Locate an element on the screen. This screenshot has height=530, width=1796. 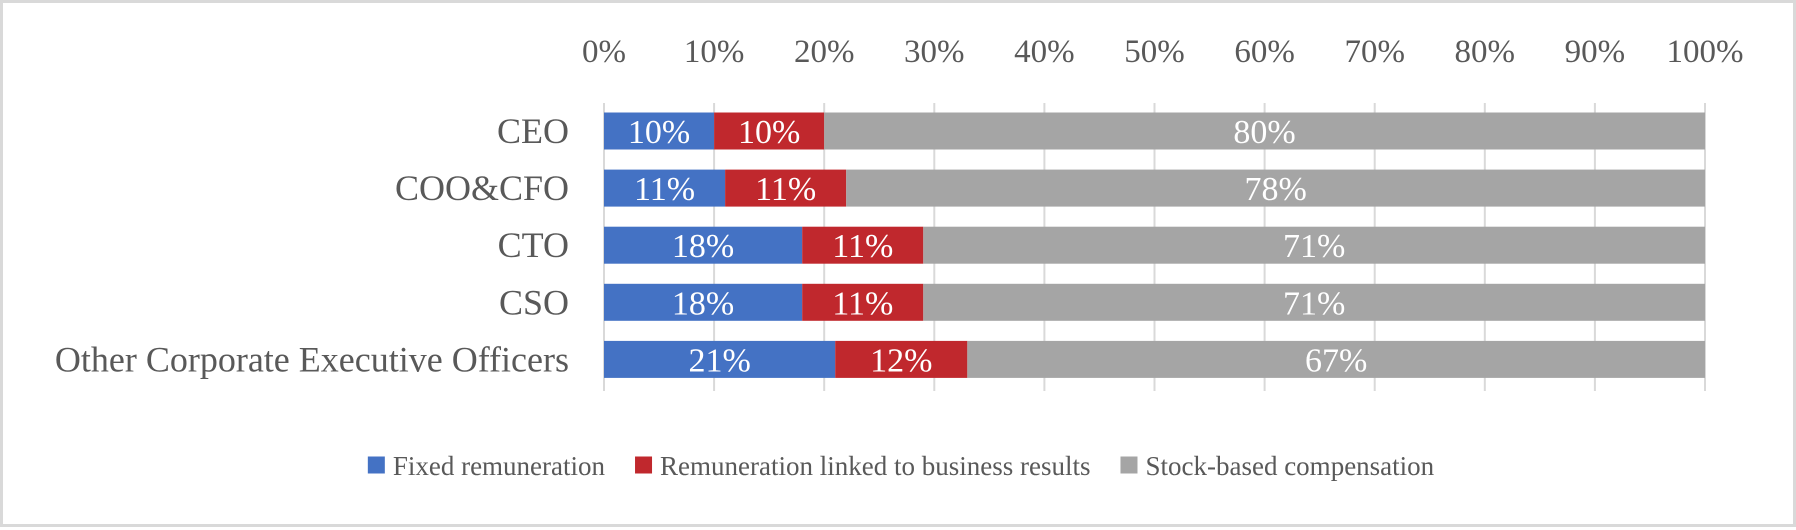
legend-label: Remuneration linked to business results is located at coordinates (875, 466).